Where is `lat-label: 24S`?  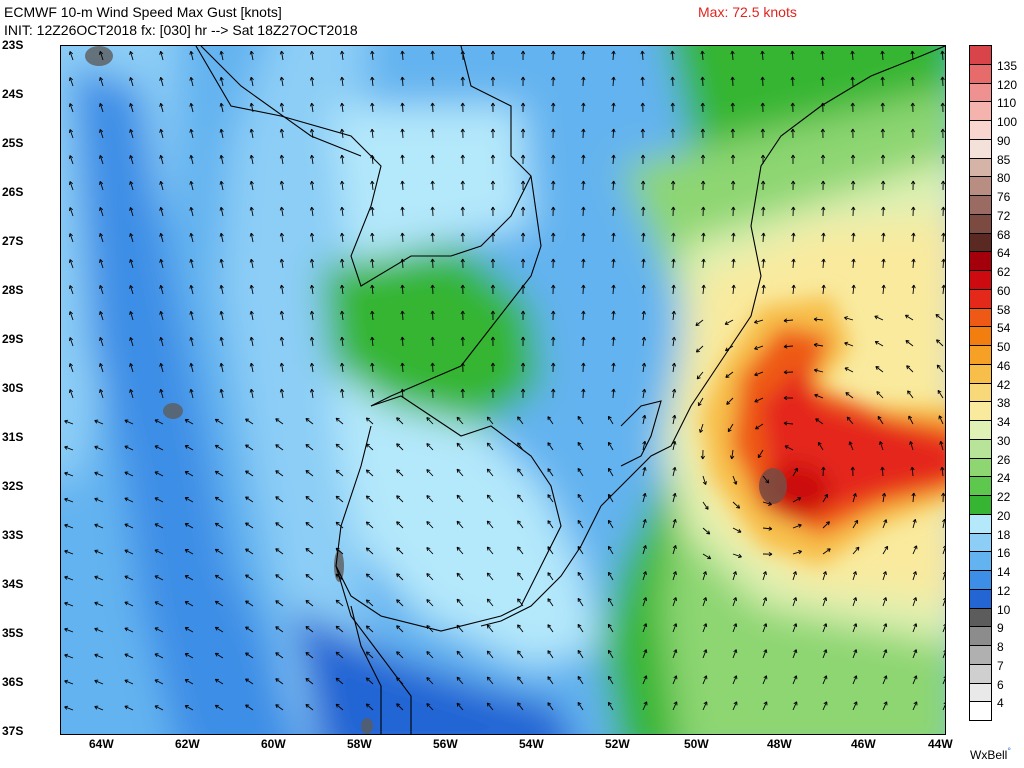 lat-label: 24S is located at coordinates (13, 94).